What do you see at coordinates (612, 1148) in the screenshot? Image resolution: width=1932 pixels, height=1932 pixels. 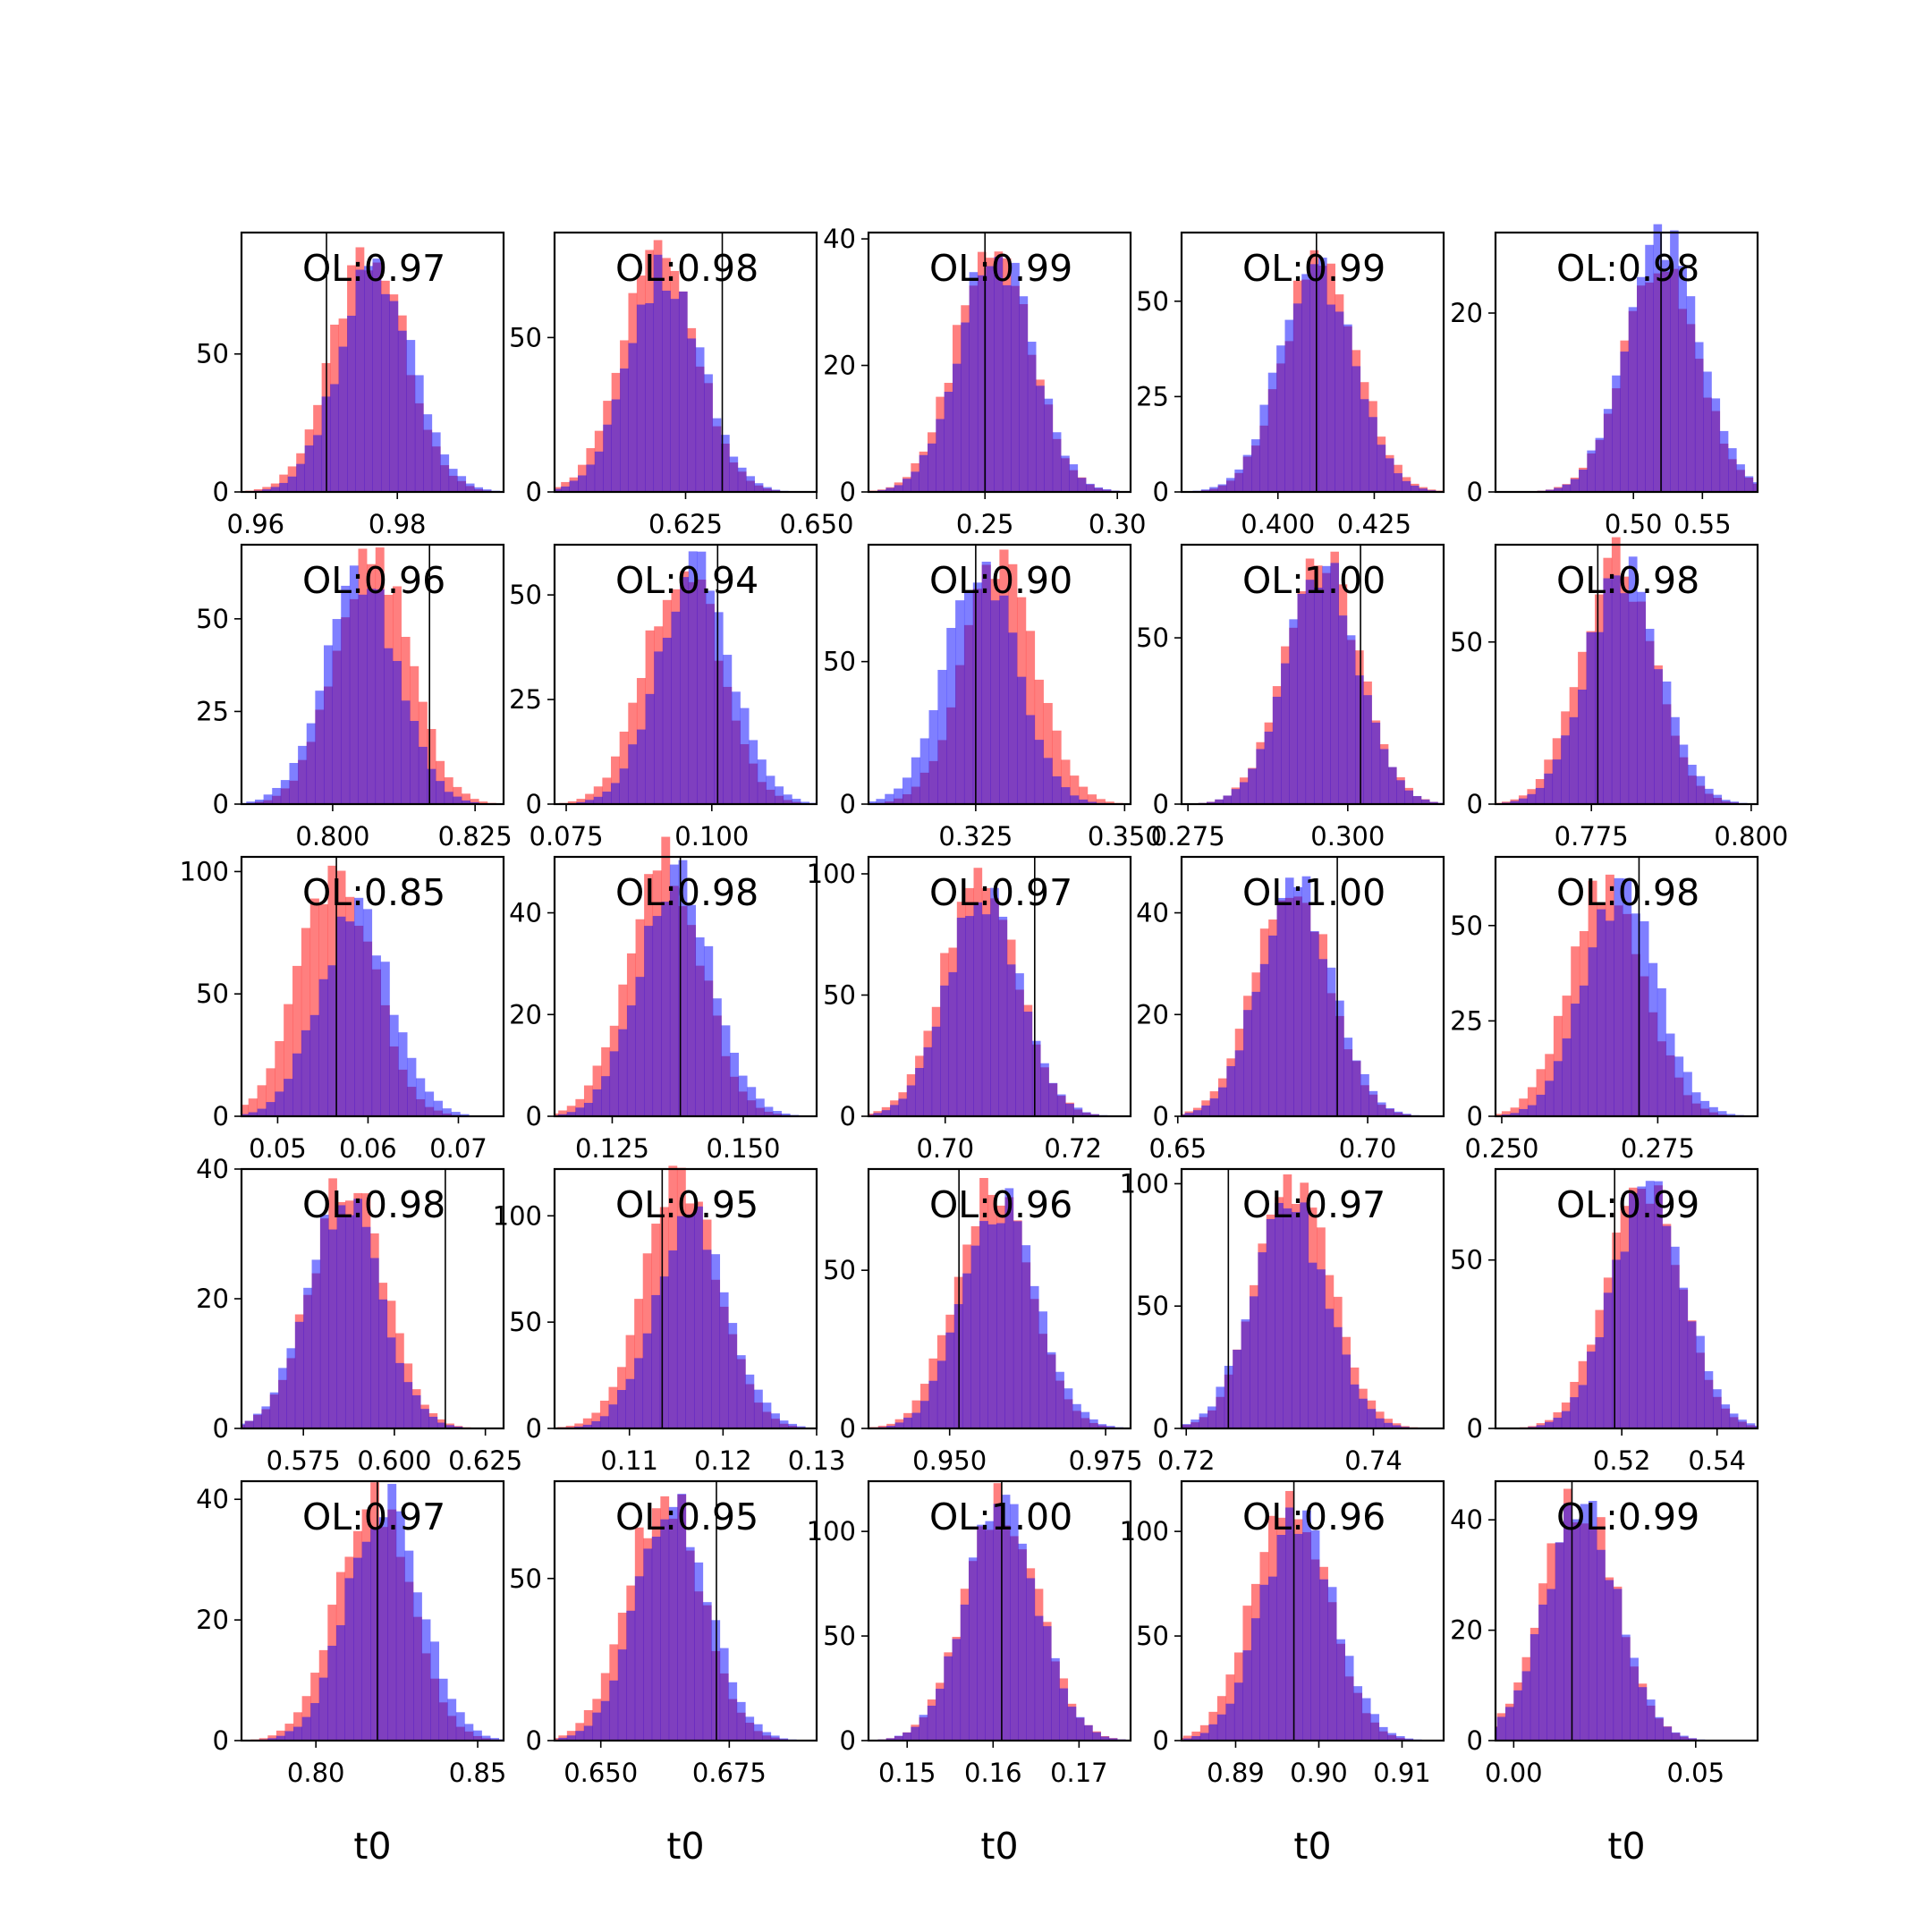 I see `x-tick-label: 0.125` at bounding box center [612, 1148].